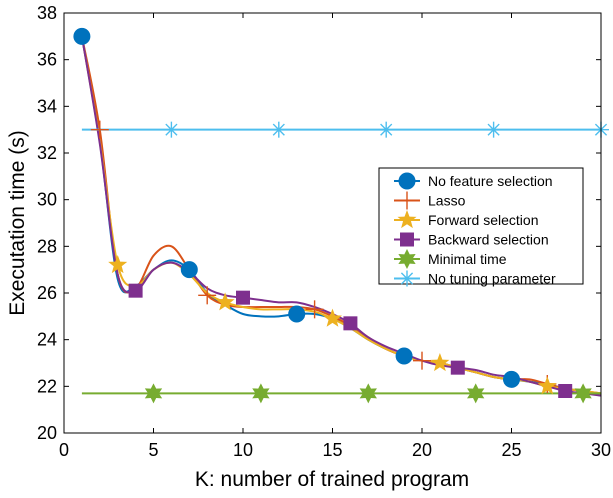  I want to click on legend-marker-minimal-time, so click(407, 259).